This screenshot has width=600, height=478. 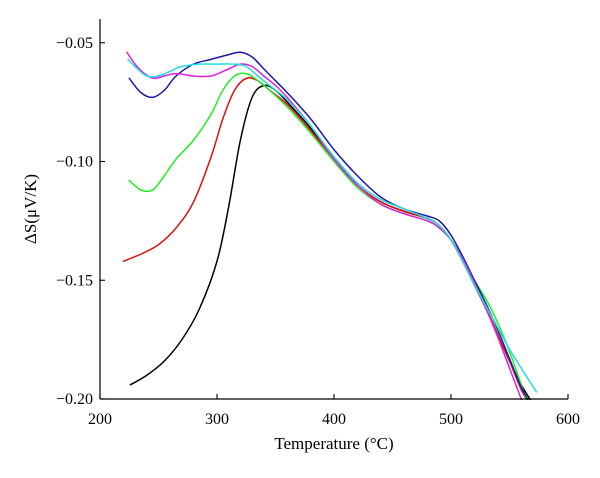 I want to click on y-axis-title: ΔS(μV/K), so click(x=30, y=209).